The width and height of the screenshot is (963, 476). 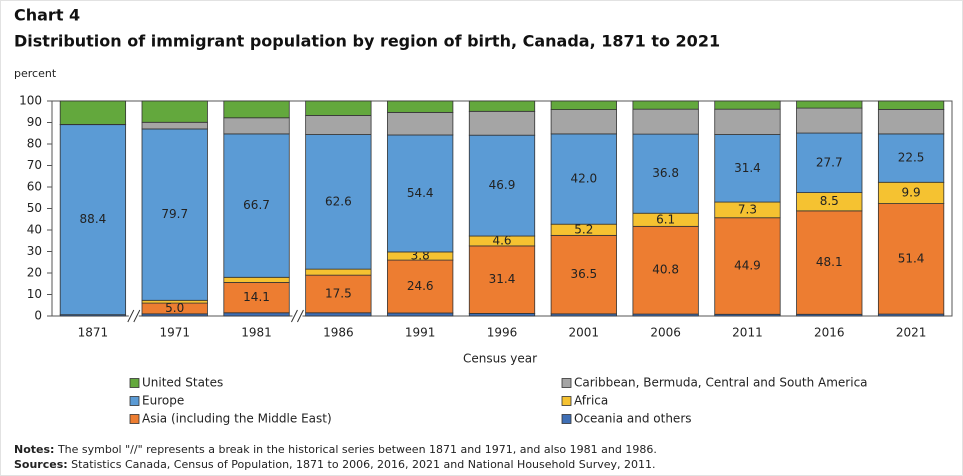 What do you see at coordinates (34, 251) in the screenshot?
I see `y-tick-label: 30` at bounding box center [34, 251].